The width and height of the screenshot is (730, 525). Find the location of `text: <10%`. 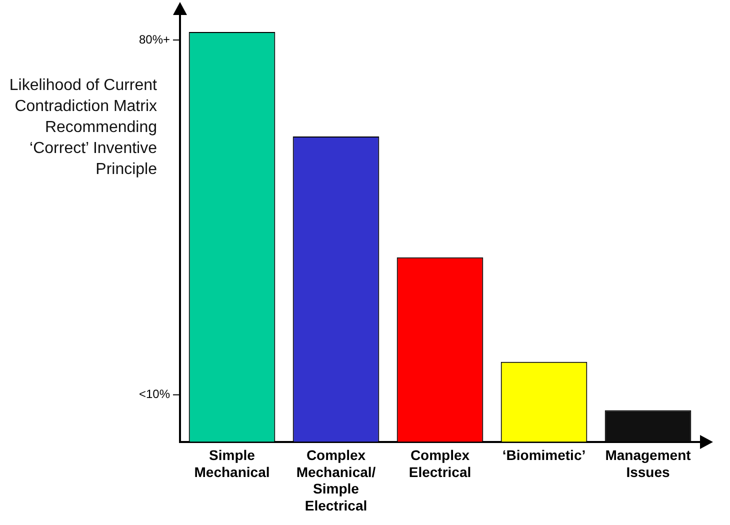

text: <10% is located at coordinates (154, 394).